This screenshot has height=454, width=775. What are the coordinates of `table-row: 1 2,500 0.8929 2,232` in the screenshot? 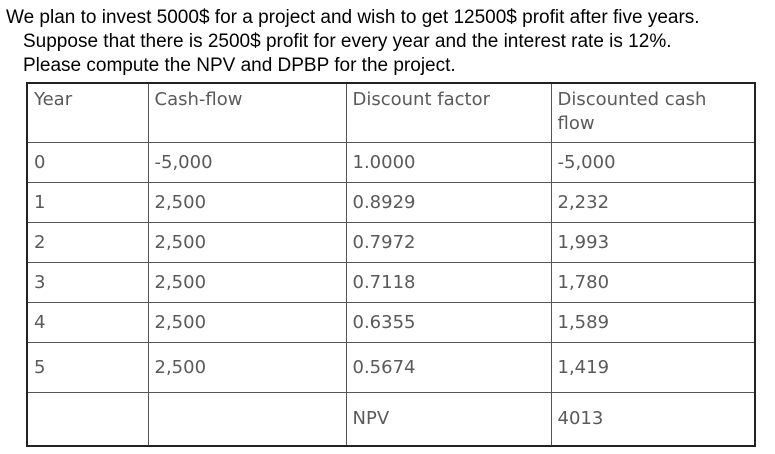 It's located at (391, 202).